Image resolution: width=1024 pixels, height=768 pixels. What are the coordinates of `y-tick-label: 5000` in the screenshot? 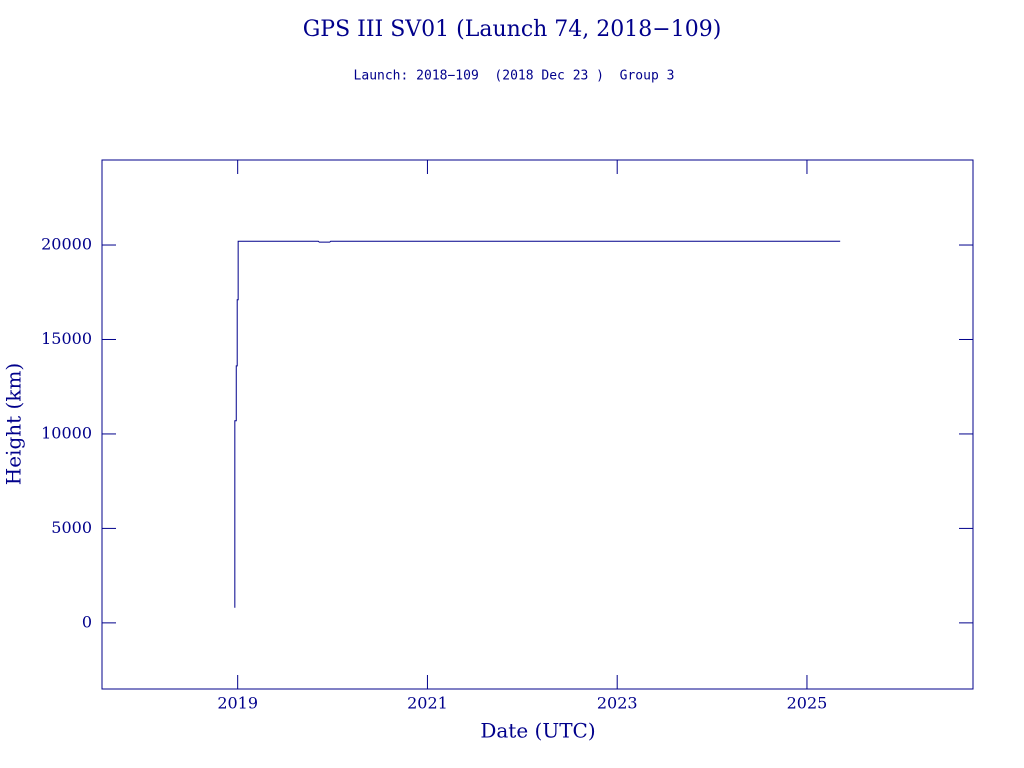 It's located at (71, 527).